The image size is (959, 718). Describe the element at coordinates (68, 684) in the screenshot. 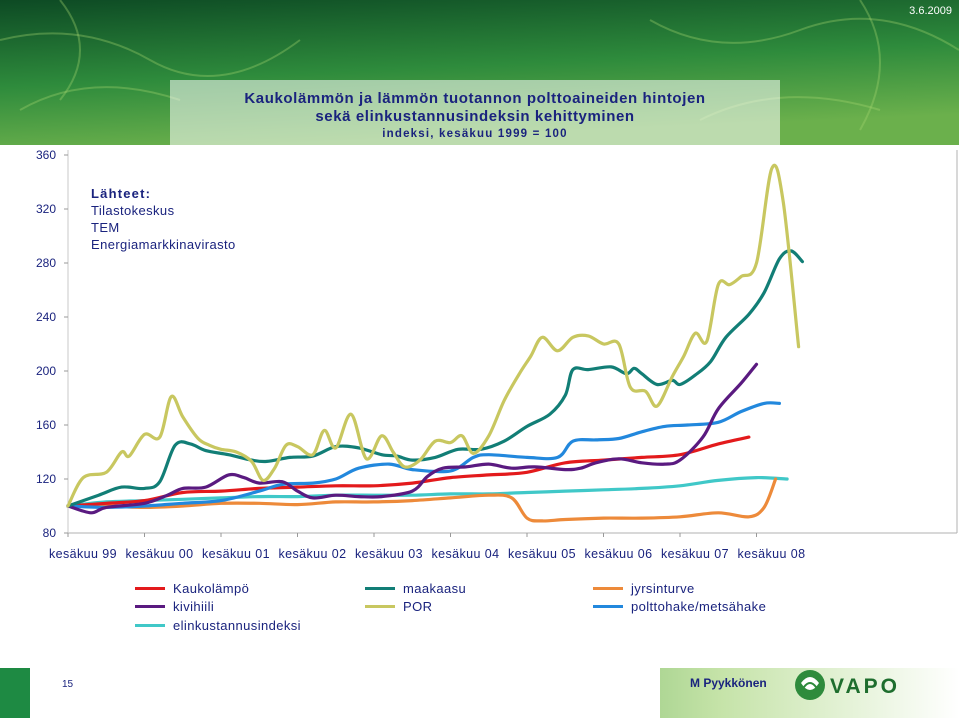

I see `page-number: 15` at that location.